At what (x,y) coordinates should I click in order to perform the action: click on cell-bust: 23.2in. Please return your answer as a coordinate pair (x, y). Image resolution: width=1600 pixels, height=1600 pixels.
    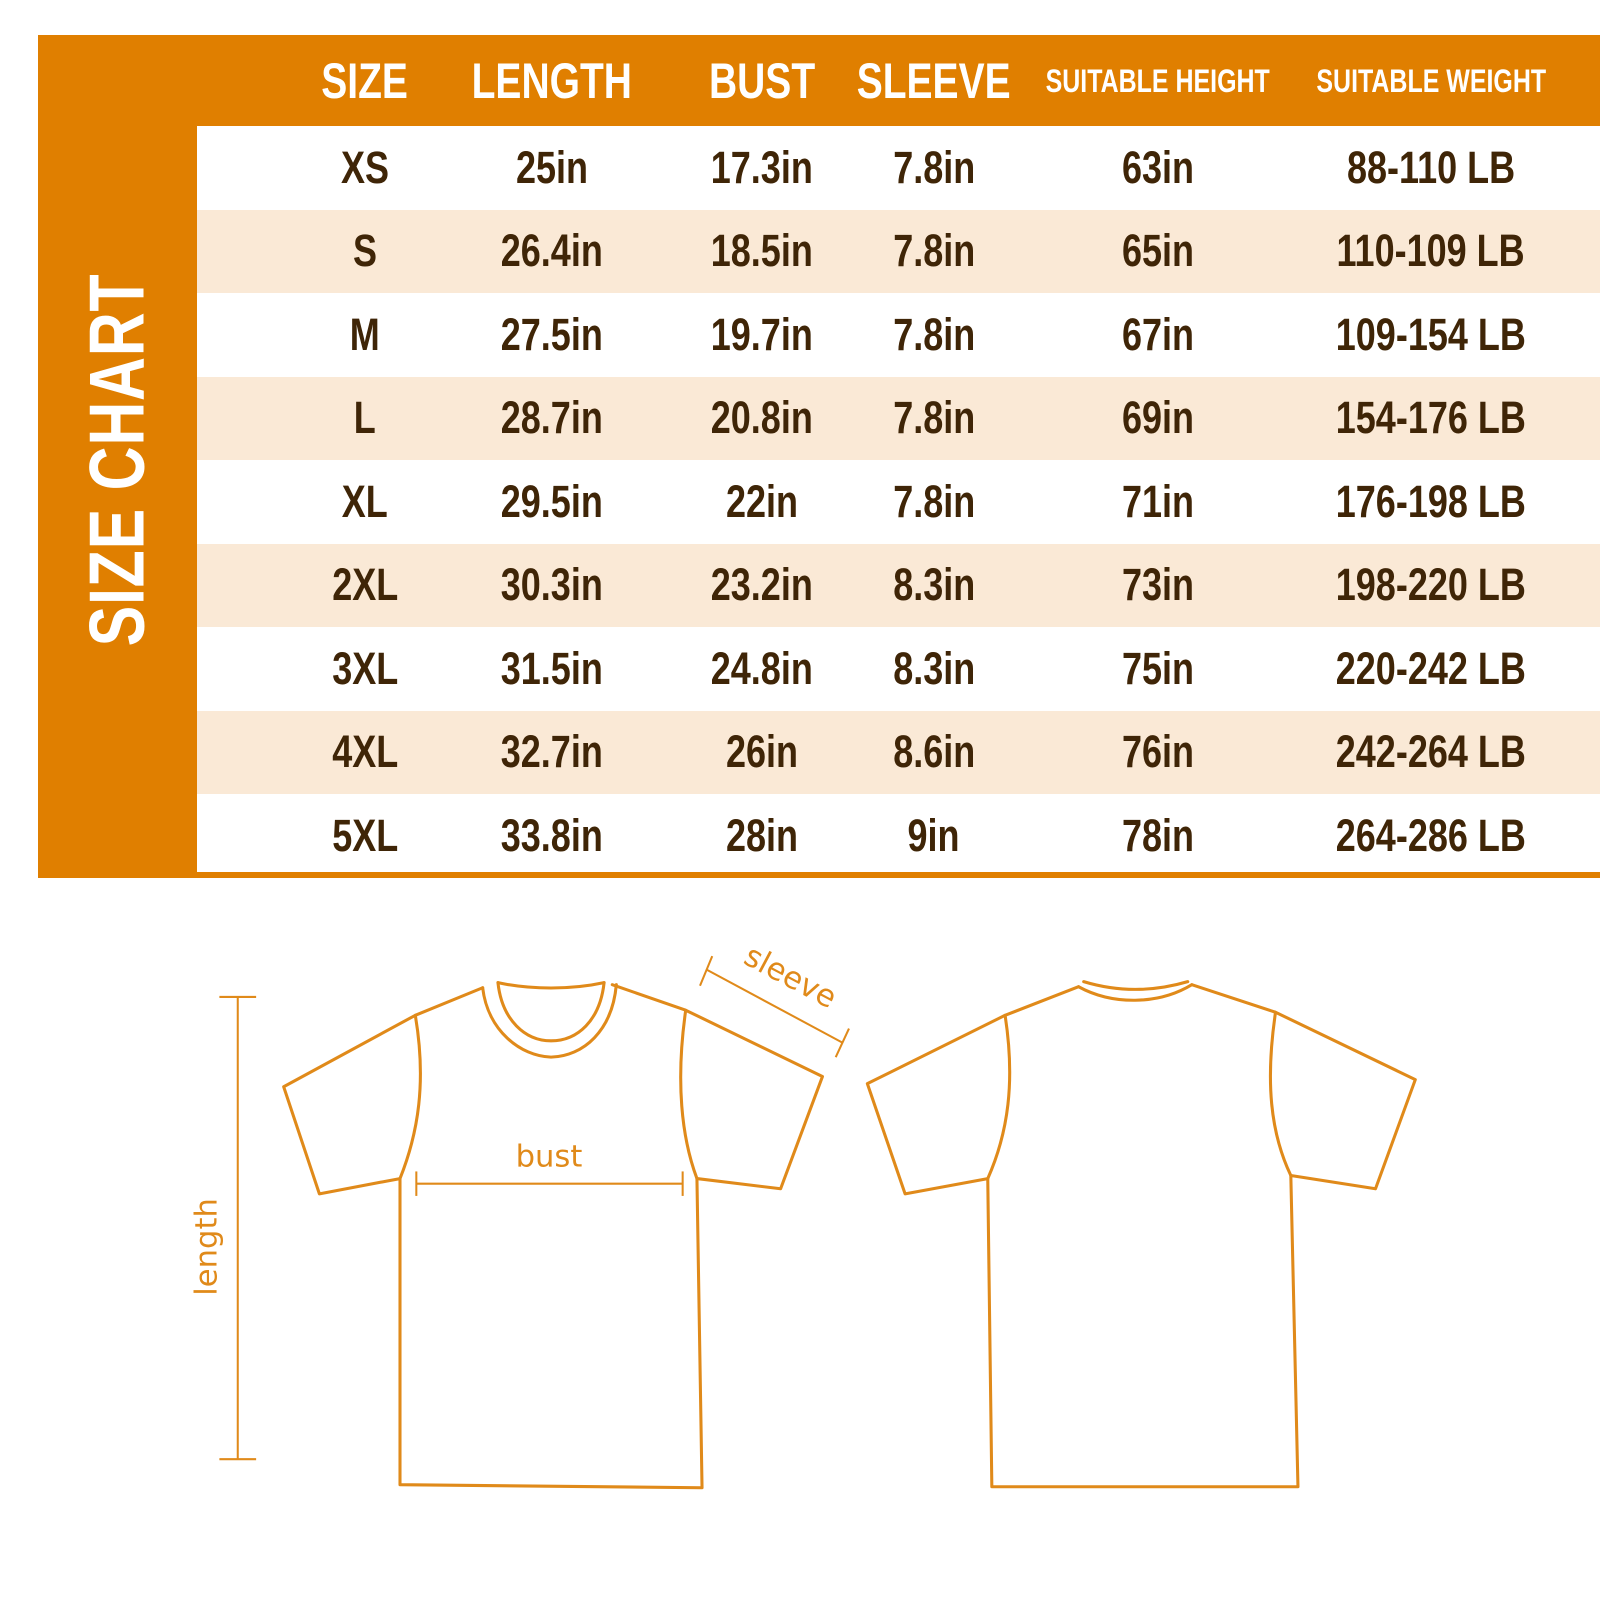
    Looking at the image, I should click on (762, 586).